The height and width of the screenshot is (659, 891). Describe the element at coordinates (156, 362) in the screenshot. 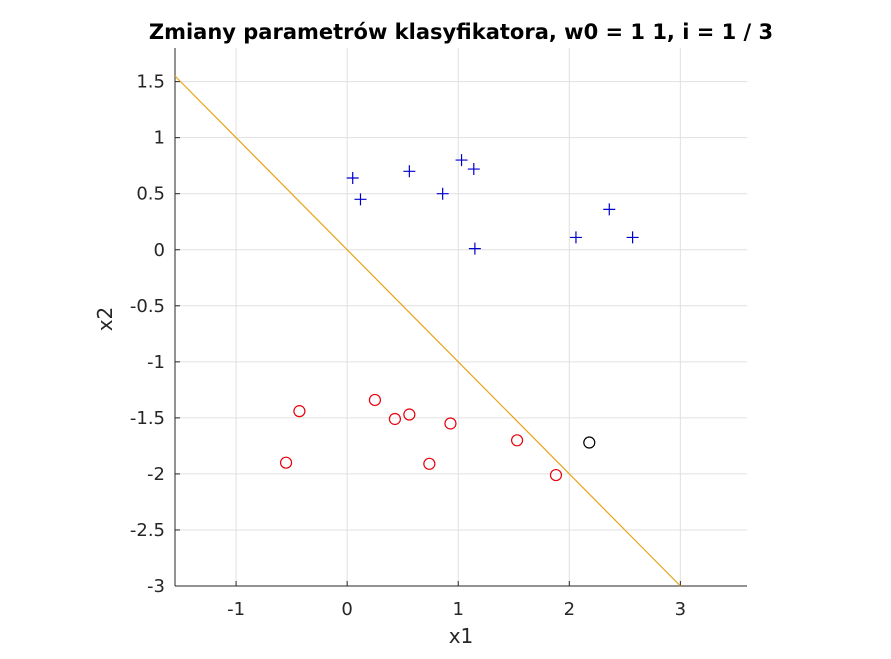

I see `y-tick-label: -1` at that location.